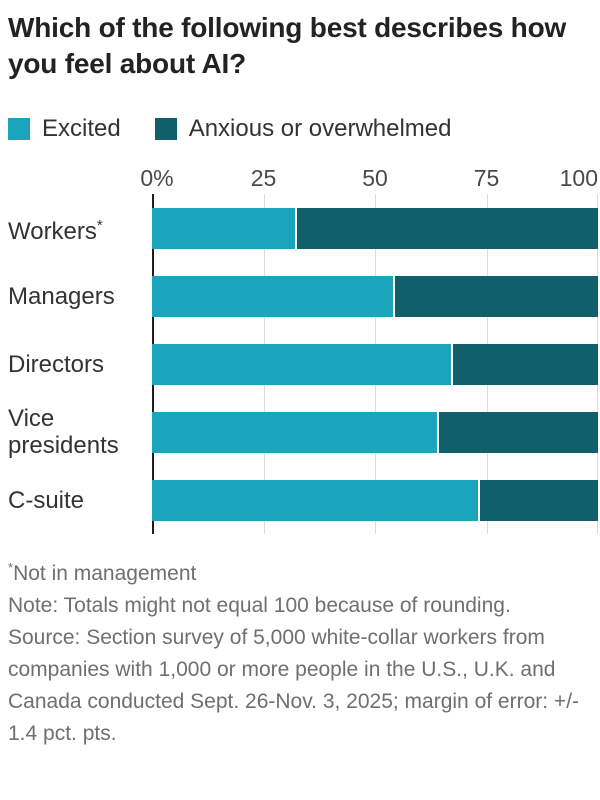 This screenshot has height=800, width=600. Describe the element at coordinates (105, 573) in the screenshot. I see `footnote-text: Not in management` at that location.